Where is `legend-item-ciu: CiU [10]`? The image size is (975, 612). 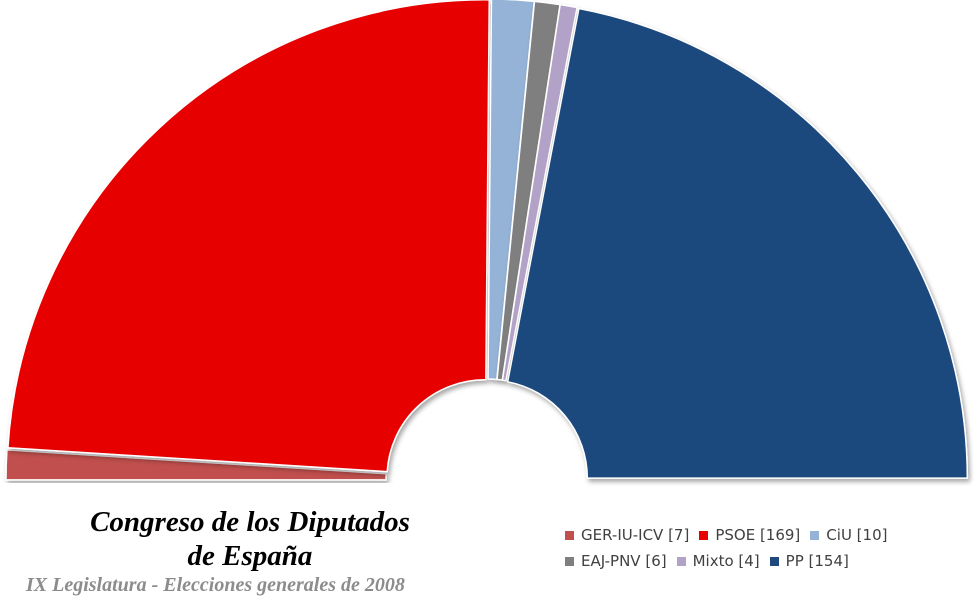
legend-item-ciu: CiU [10] is located at coordinates (848, 535).